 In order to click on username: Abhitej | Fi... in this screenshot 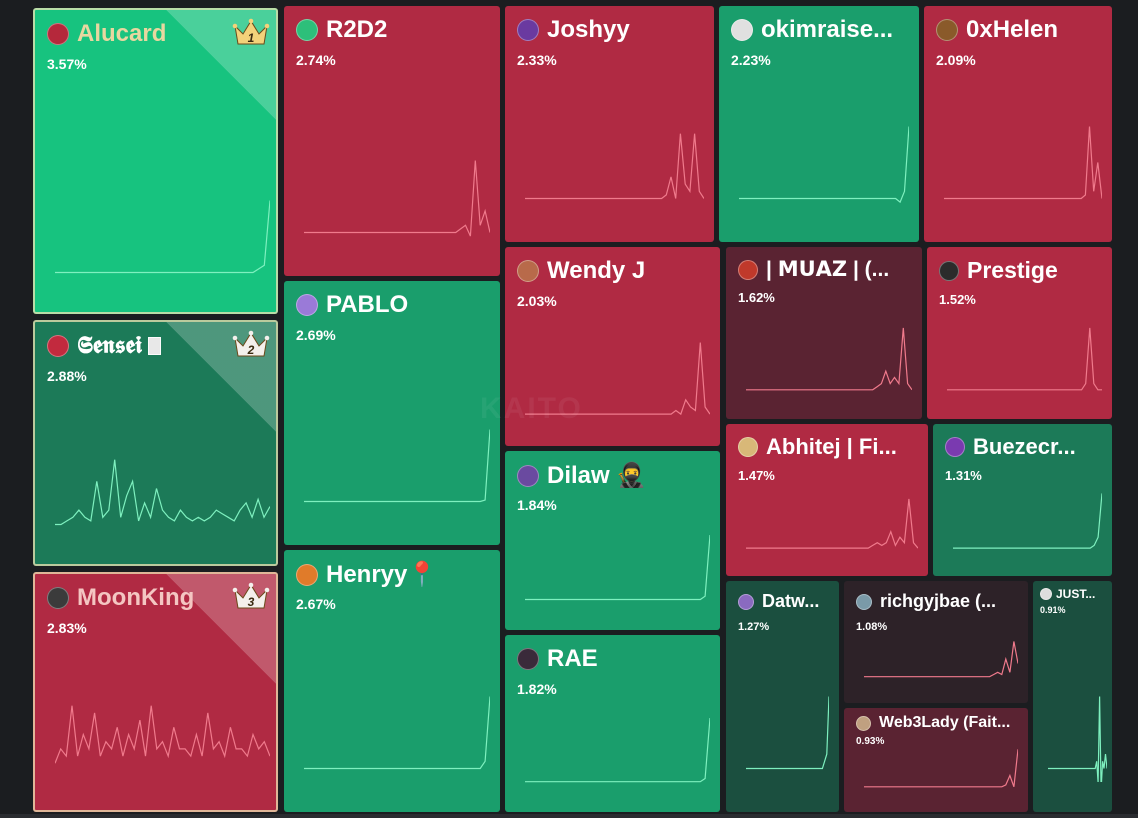, I will do `click(831, 446)`.